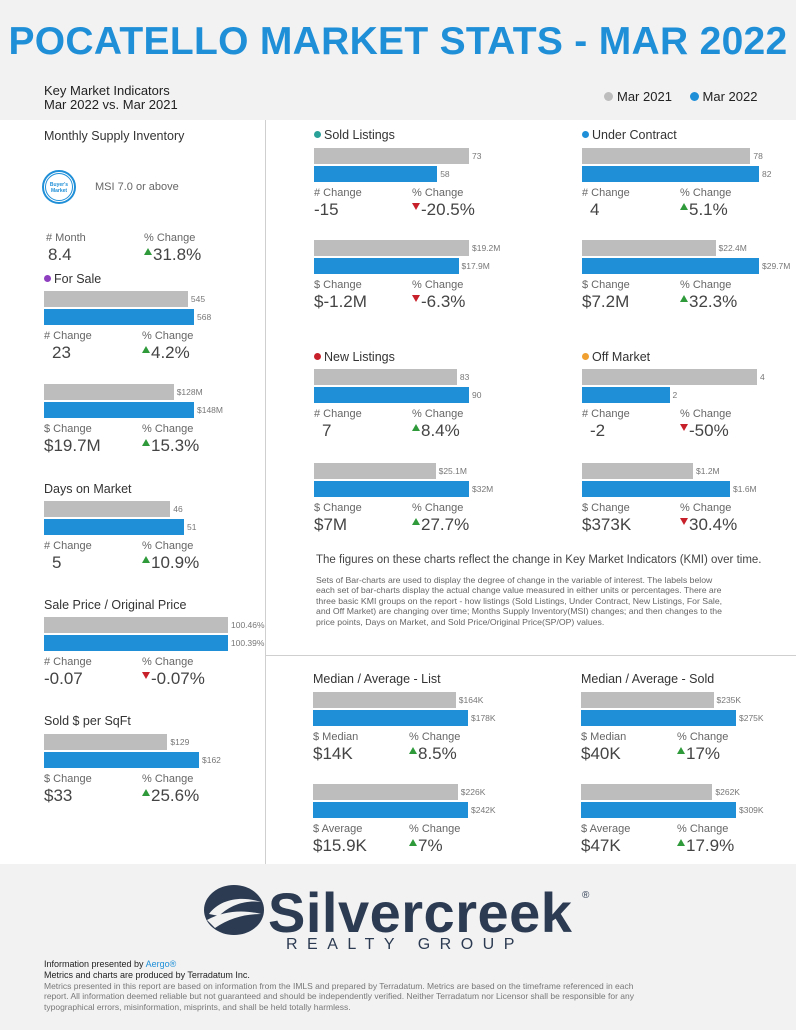 This screenshot has height=1030, width=796. I want to click on under-contract-count-bar-prev, so click(666, 156).